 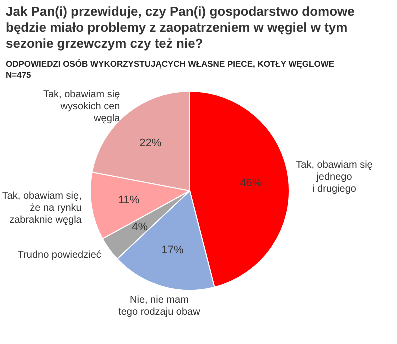 I want to click on slice-label: Nie, nie mam tego rodzaju obaw, so click(x=160, y=306).